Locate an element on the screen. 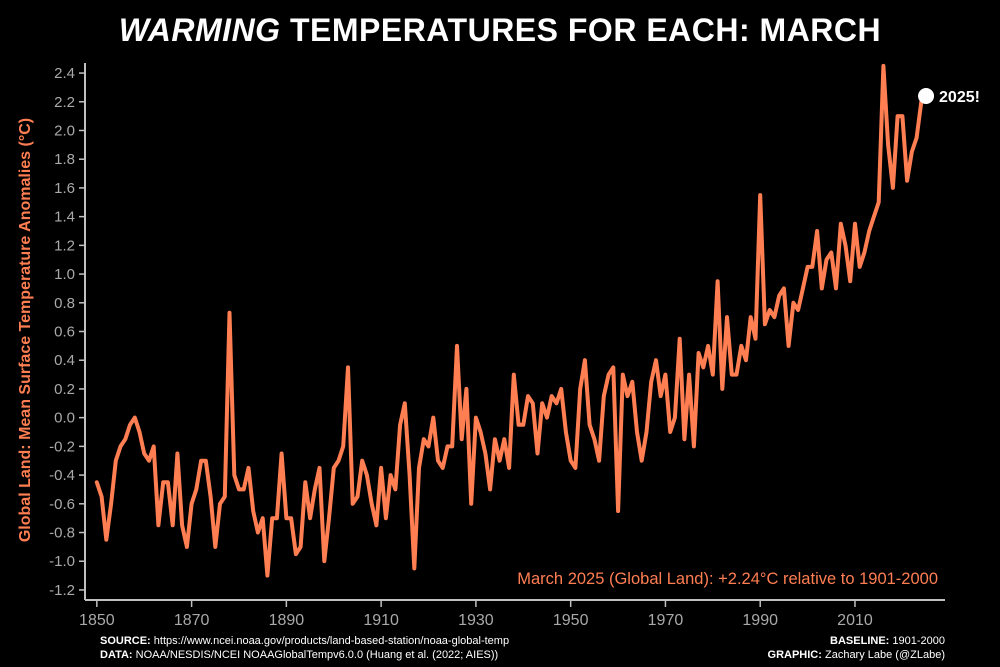  baseline-label: BASELINE: is located at coordinates (860, 641).